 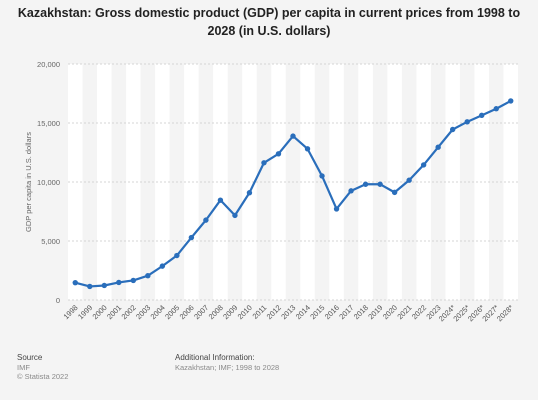 What do you see at coordinates (30, 357) in the screenshot?
I see `source-label: Source` at bounding box center [30, 357].